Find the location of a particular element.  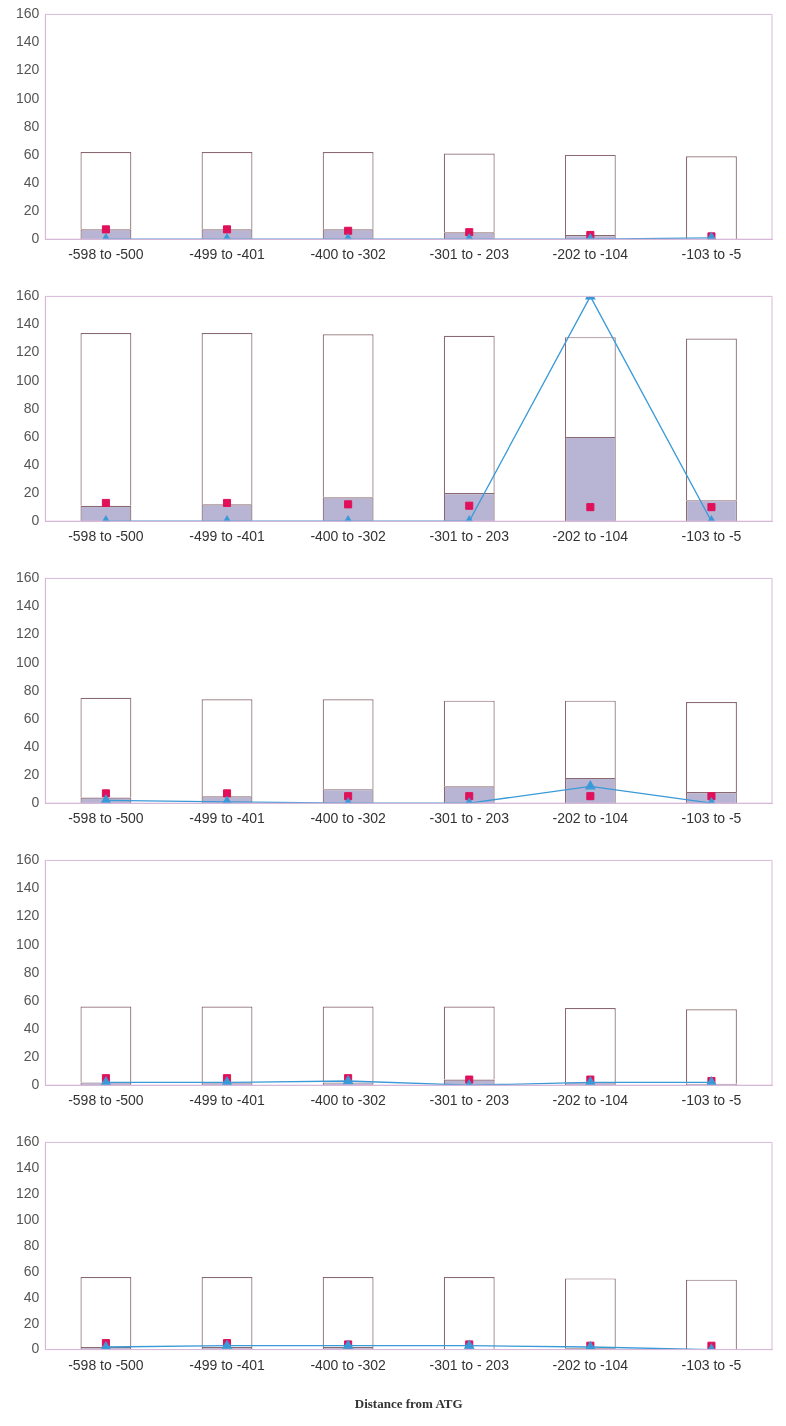

x-axis-title: Distance from ATG is located at coordinates (408, 1403).